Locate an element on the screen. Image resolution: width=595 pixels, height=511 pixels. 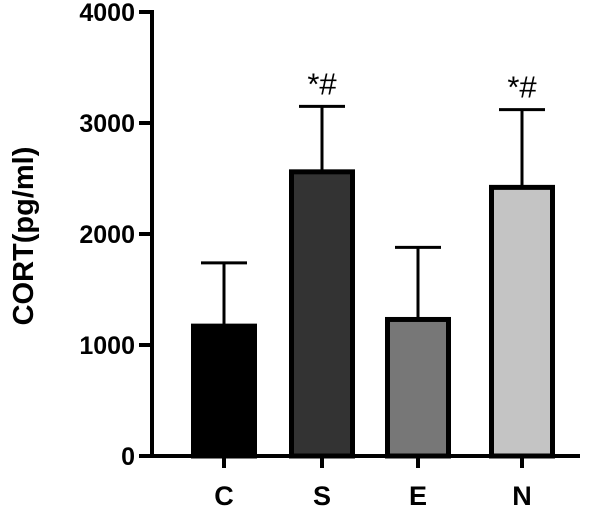
x-tick-label-N: N is located at coordinates (522, 496).